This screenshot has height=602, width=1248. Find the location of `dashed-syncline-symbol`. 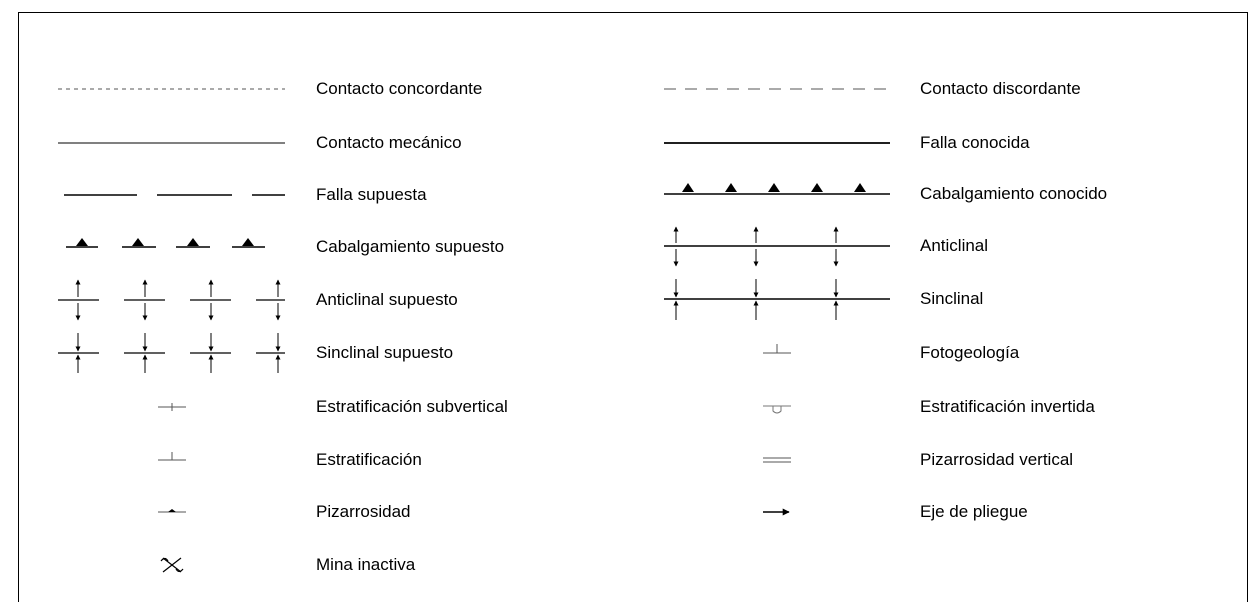

dashed-syncline-symbol is located at coordinates (171, 353).